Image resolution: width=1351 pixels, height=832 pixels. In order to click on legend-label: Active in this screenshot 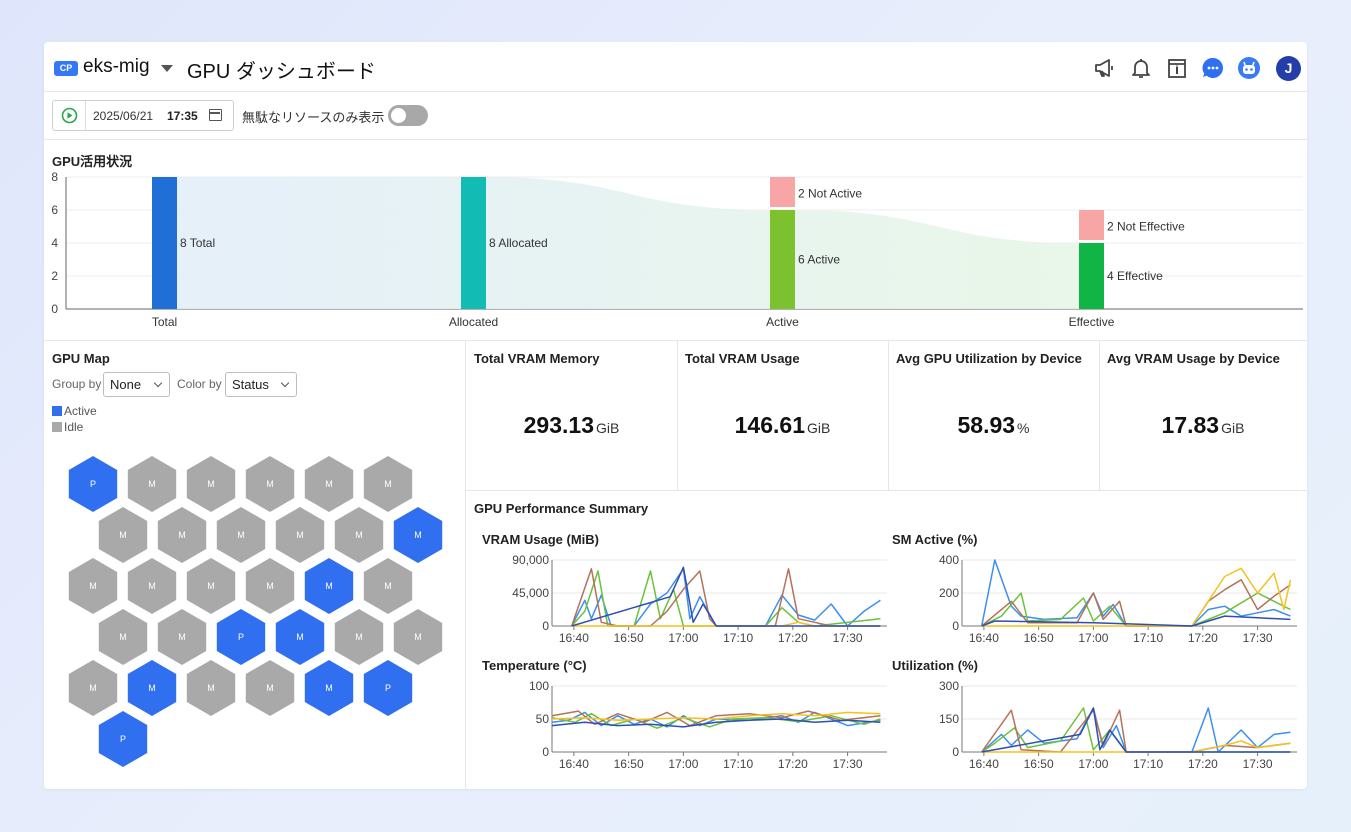, I will do `click(80, 411)`.